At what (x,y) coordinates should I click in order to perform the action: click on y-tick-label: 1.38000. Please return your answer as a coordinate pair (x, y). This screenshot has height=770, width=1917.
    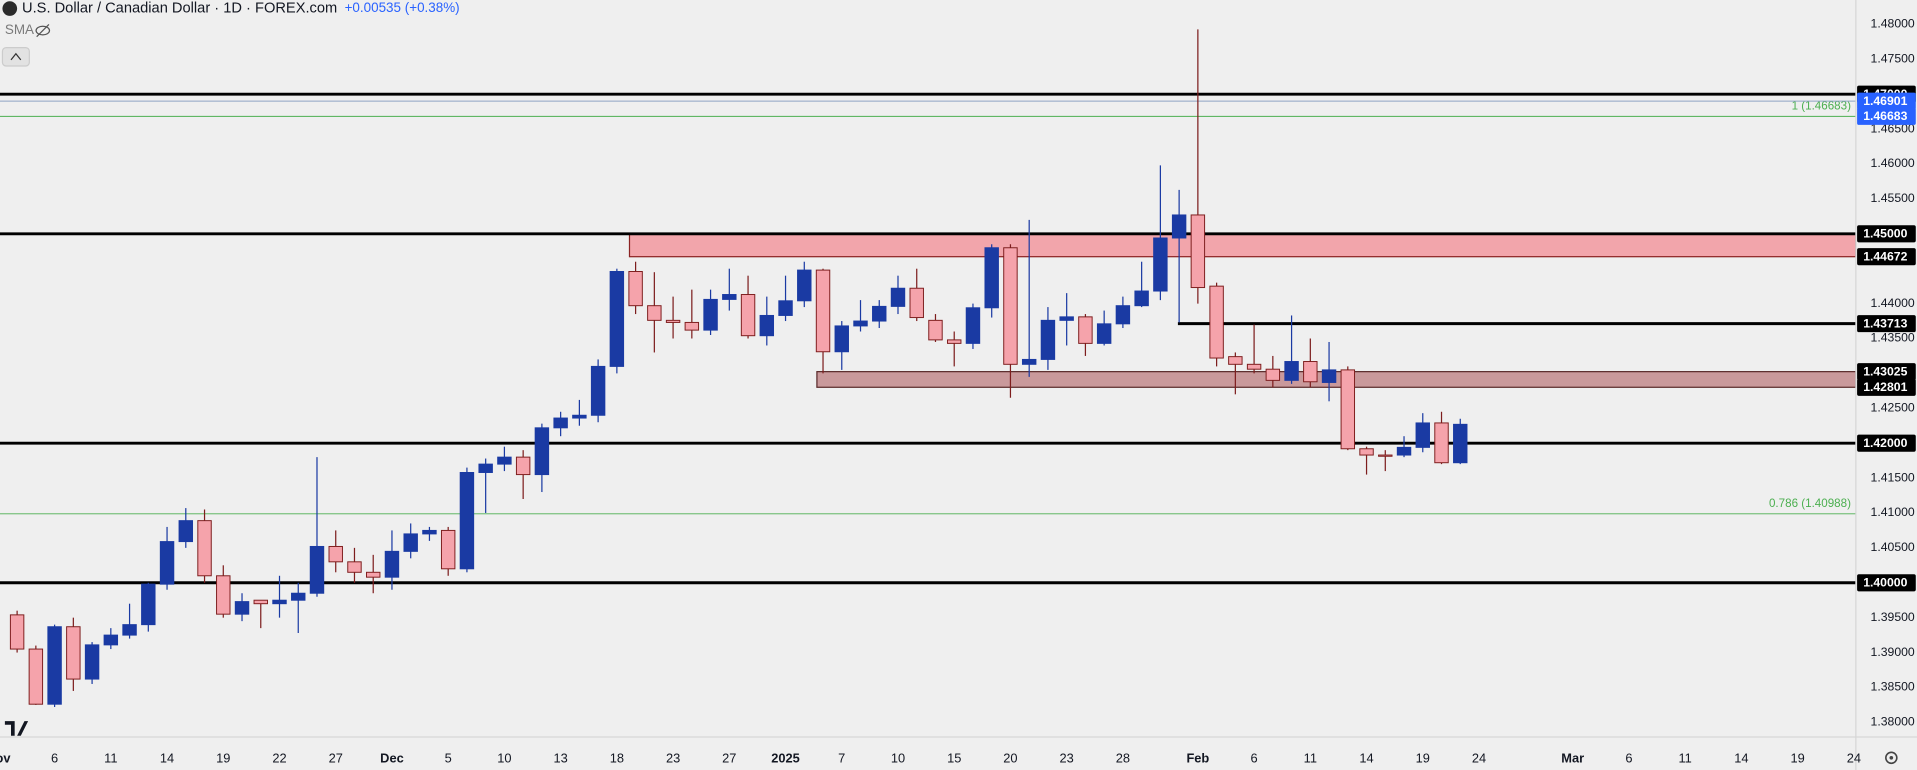
    Looking at the image, I should click on (1893, 722).